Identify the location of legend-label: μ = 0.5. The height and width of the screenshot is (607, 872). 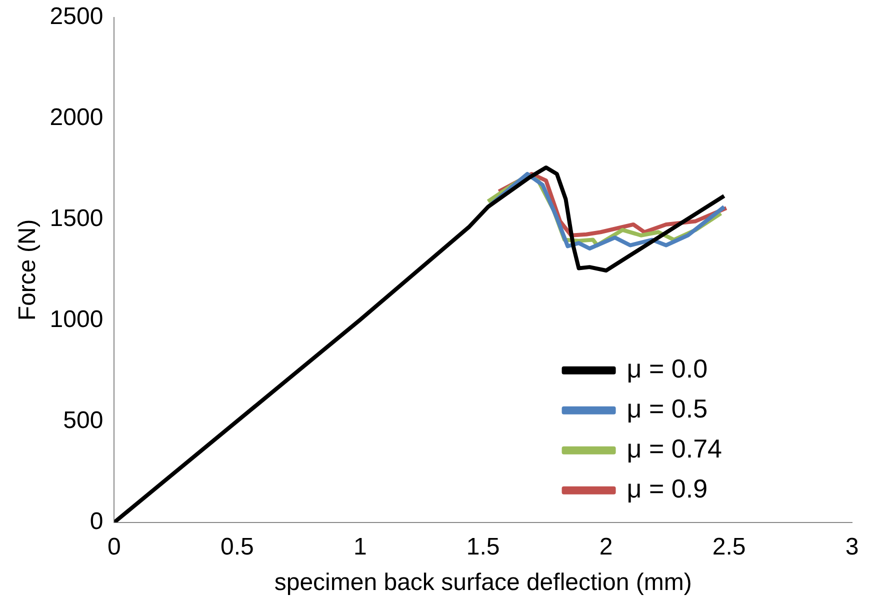
(667, 409).